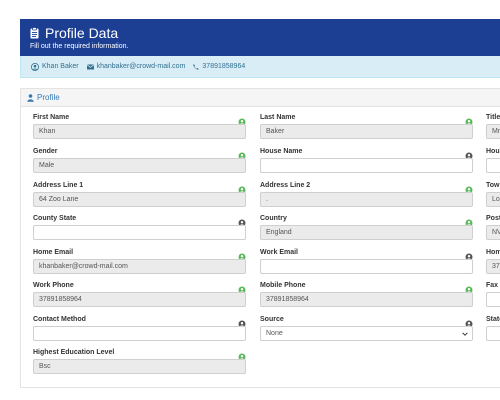 The width and height of the screenshot is (500, 400). Describe the element at coordinates (53, 252) in the screenshot. I see `field-label: Home Email` at that location.